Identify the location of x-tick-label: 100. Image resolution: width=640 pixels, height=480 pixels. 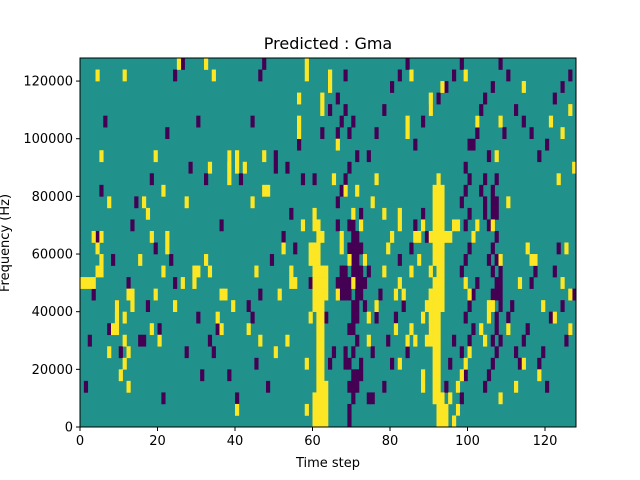
(467, 441).